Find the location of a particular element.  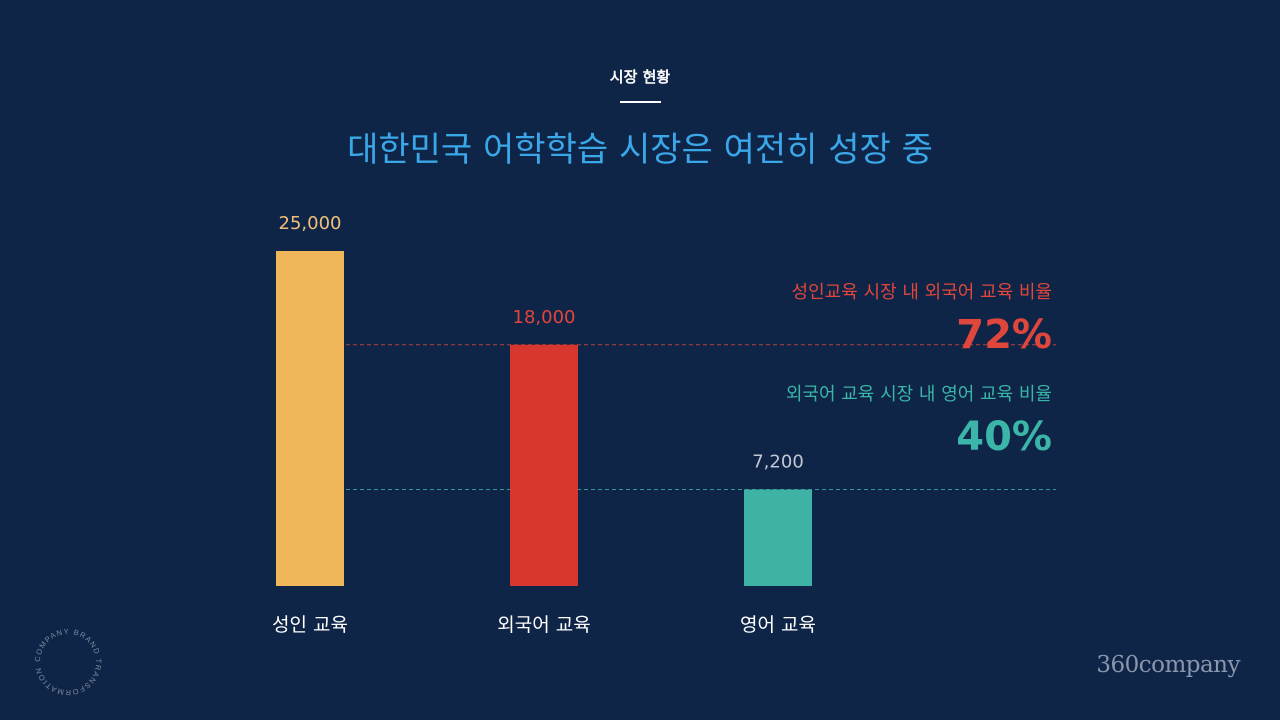

brand-ring-text: COMPANY BRAND TRANSFORMATION is located at coordinates (67, 662).